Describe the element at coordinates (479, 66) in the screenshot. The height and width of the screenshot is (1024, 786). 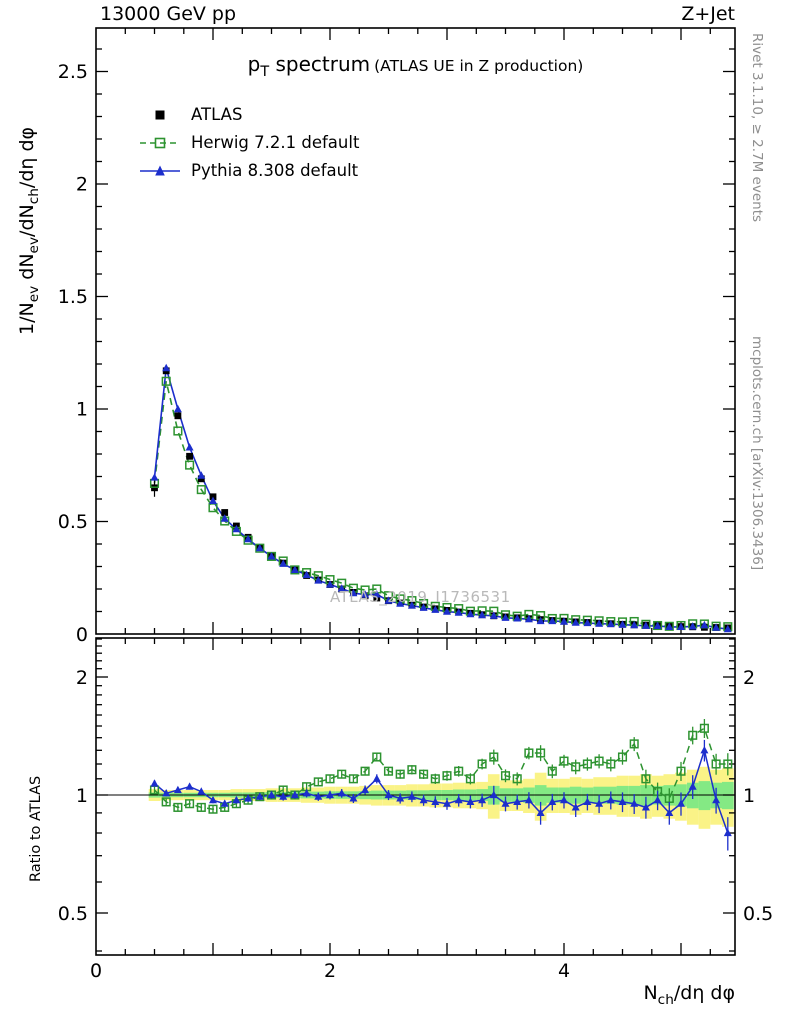
I see `title-context: (ATLAS UE in Z production)` at that location.